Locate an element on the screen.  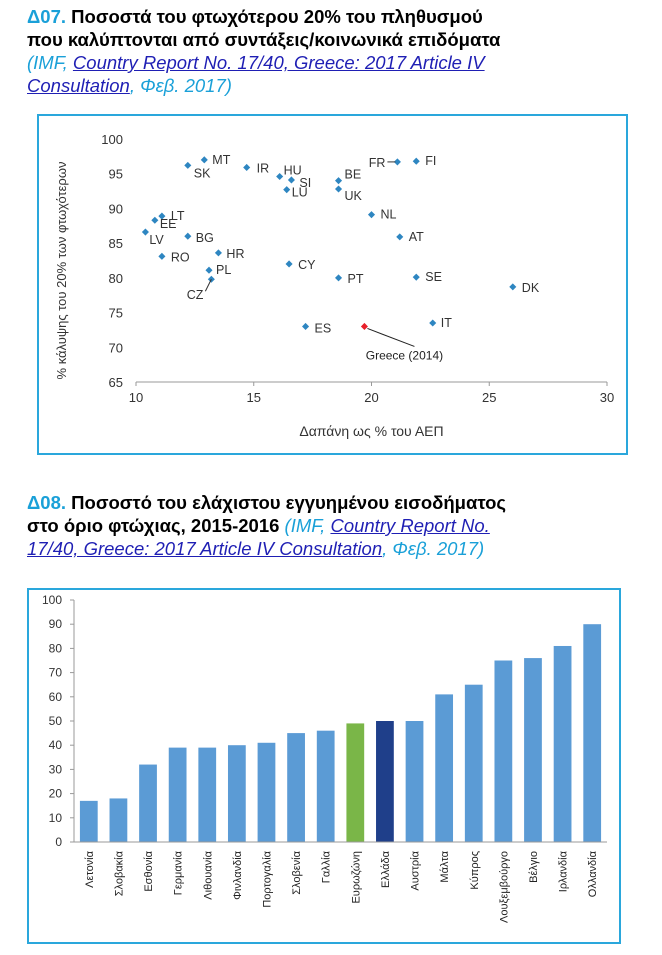
category-label: Πορτογαλία is located at coordinates (267, 878).